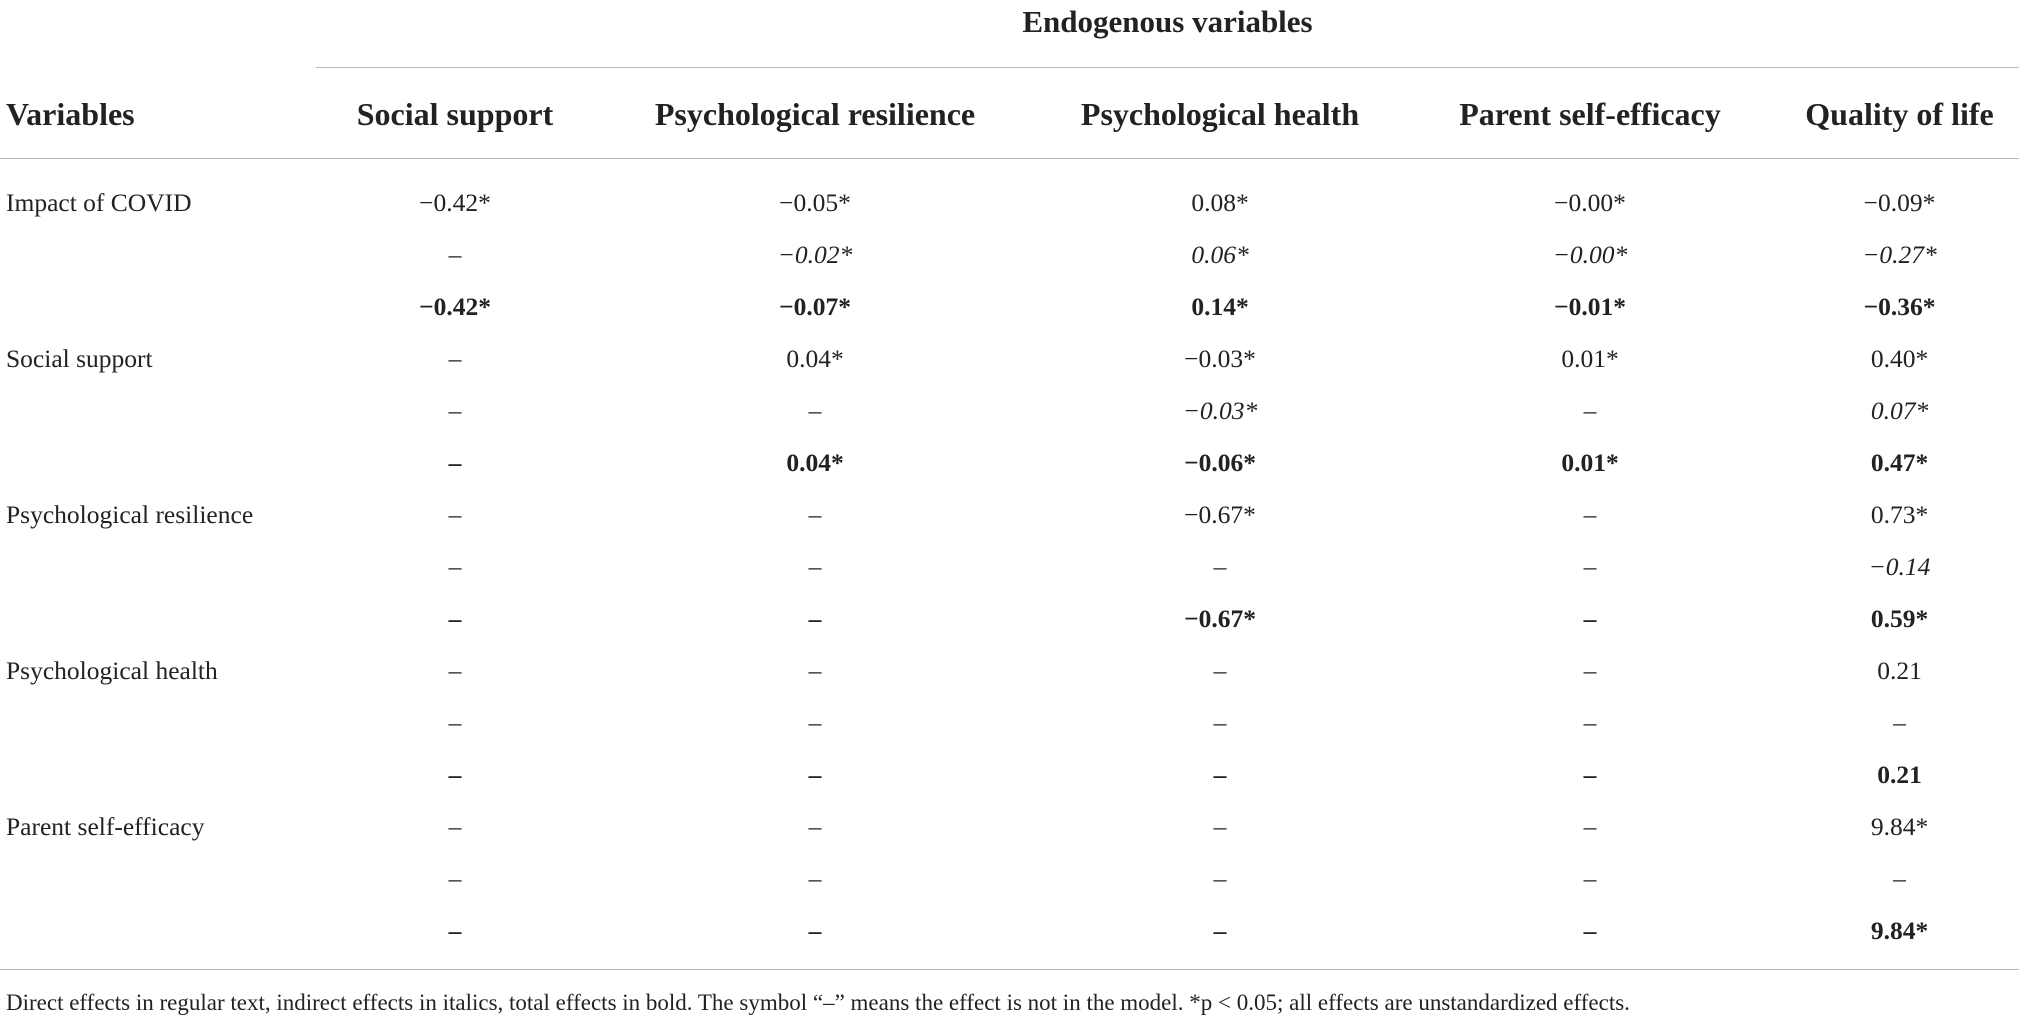 The width and height of the screenshot is (2019, 1023). I want to click on table-row: Parent self-efficacy – – – – 9.84*, so click(1009, 827).